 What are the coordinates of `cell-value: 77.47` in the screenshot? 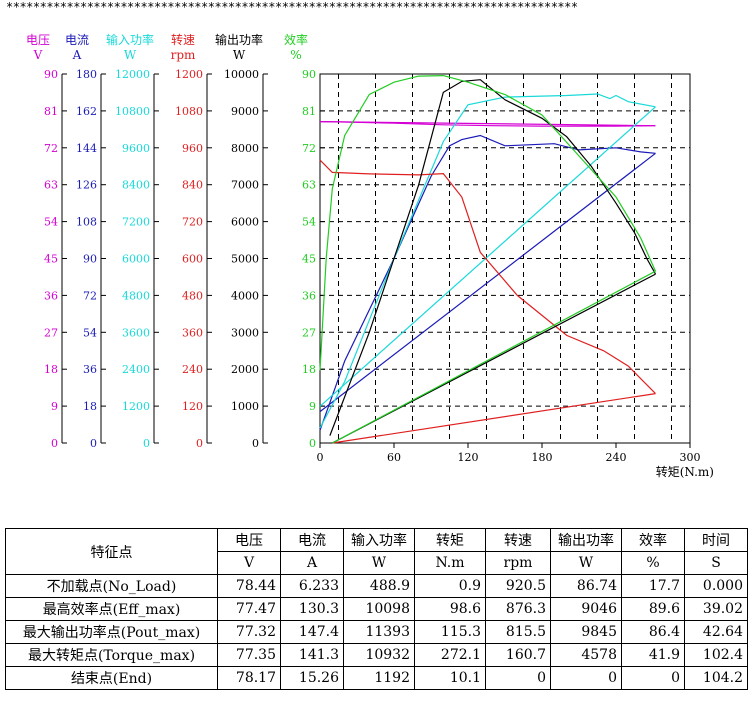 It's located at (249, 609).